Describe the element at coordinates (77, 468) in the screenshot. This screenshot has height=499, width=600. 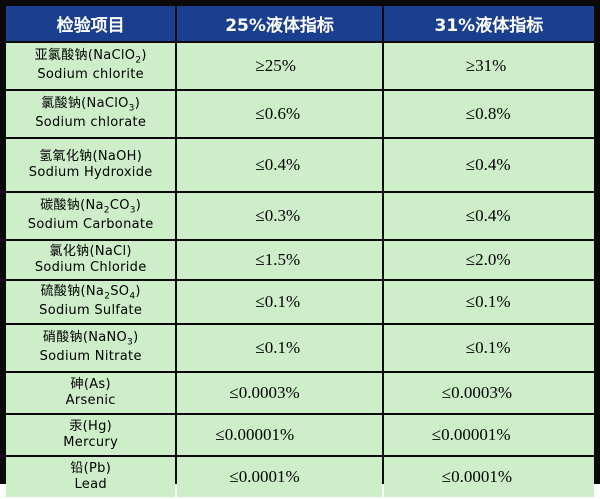
I see `item-name-cn: 铅` at that location.